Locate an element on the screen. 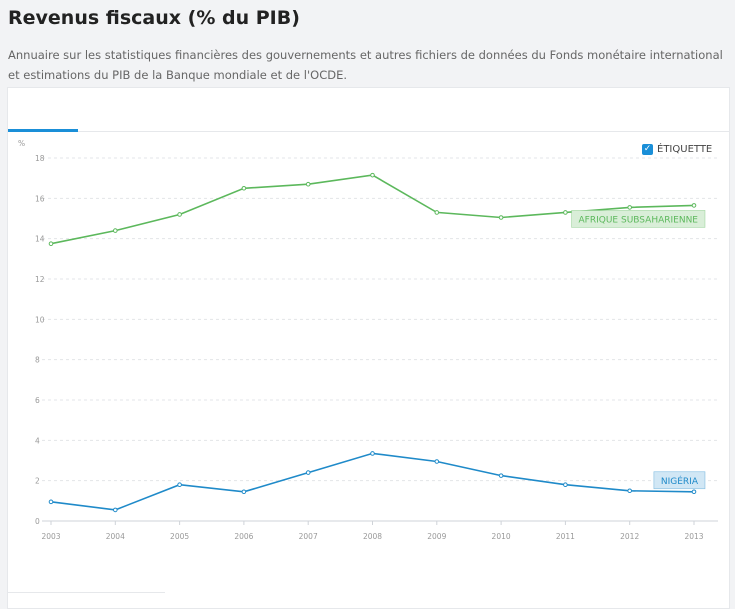 The image size is (735, 609). label-toggle: ✓ ÉTIQUETTE is located at coordinates (677, 149).